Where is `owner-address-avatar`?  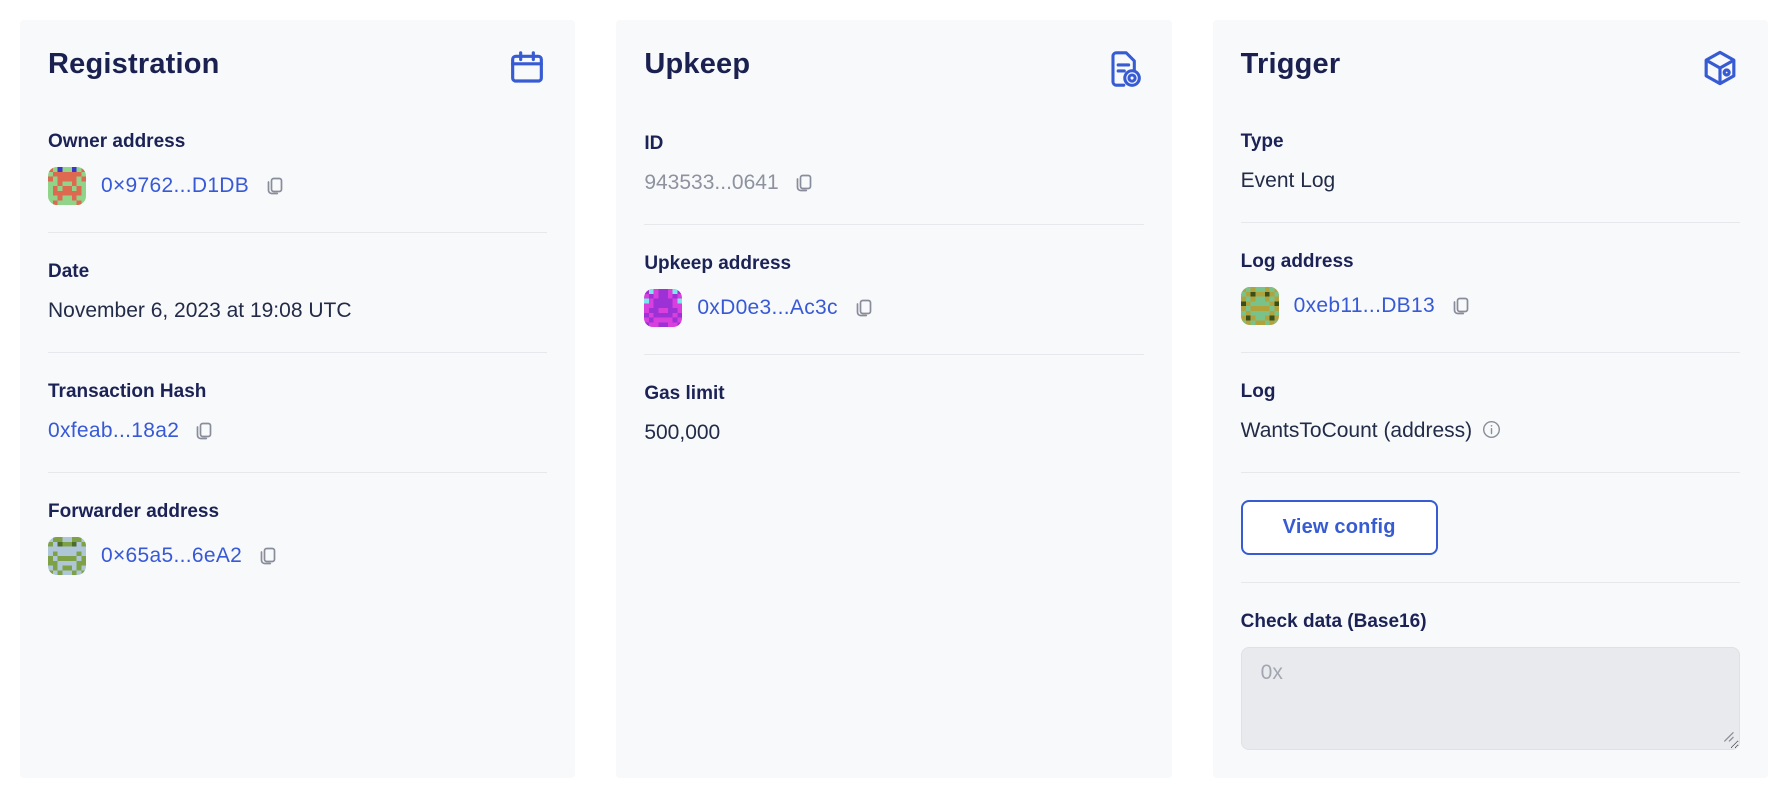
owner-address-avatar is located at coordinates (67, 186).